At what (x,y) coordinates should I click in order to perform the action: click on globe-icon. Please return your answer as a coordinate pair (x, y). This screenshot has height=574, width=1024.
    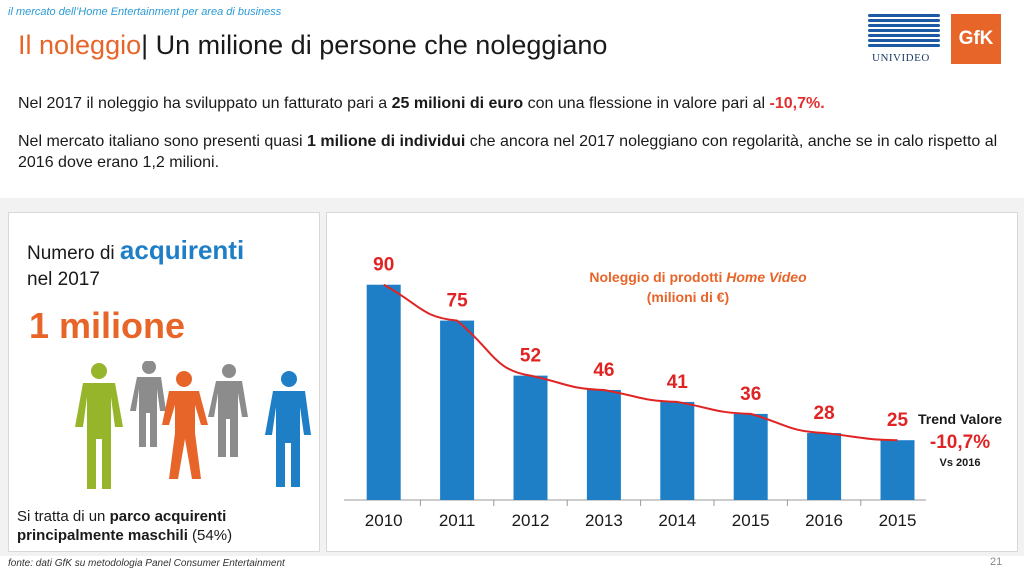
    Looking at the image, I should click on (904, 32).